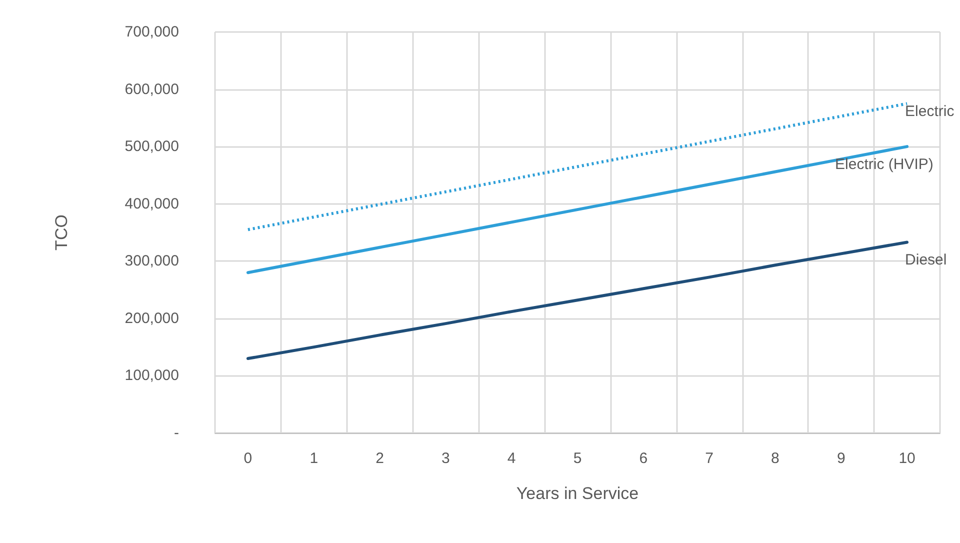 The height and width of the screenshot is (543, 960). Describe the element at coordinates (151, 318) in the screenshot. I see `y-tick-label: 200,000` at that location.